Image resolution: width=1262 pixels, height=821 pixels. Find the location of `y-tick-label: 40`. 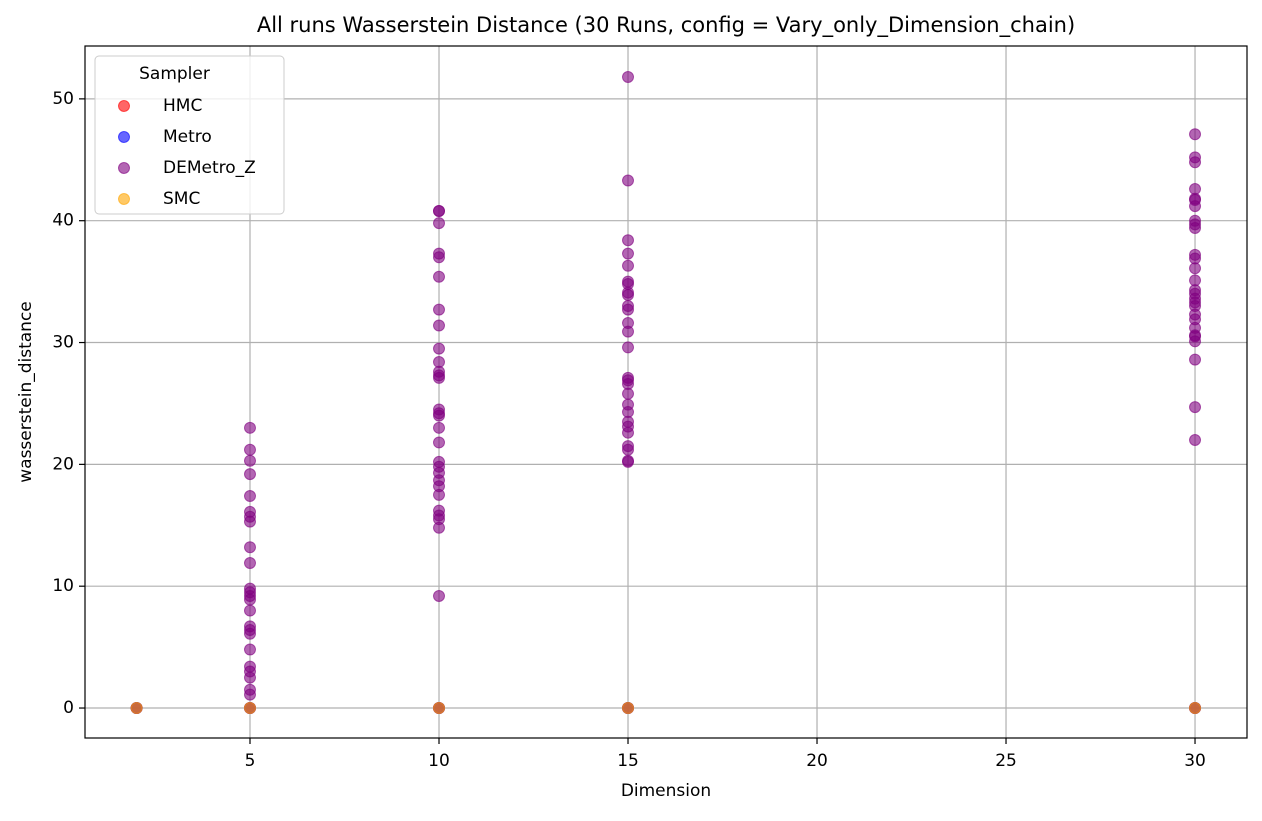

y-tick-label: 40 is located at coordinates (63, 221).